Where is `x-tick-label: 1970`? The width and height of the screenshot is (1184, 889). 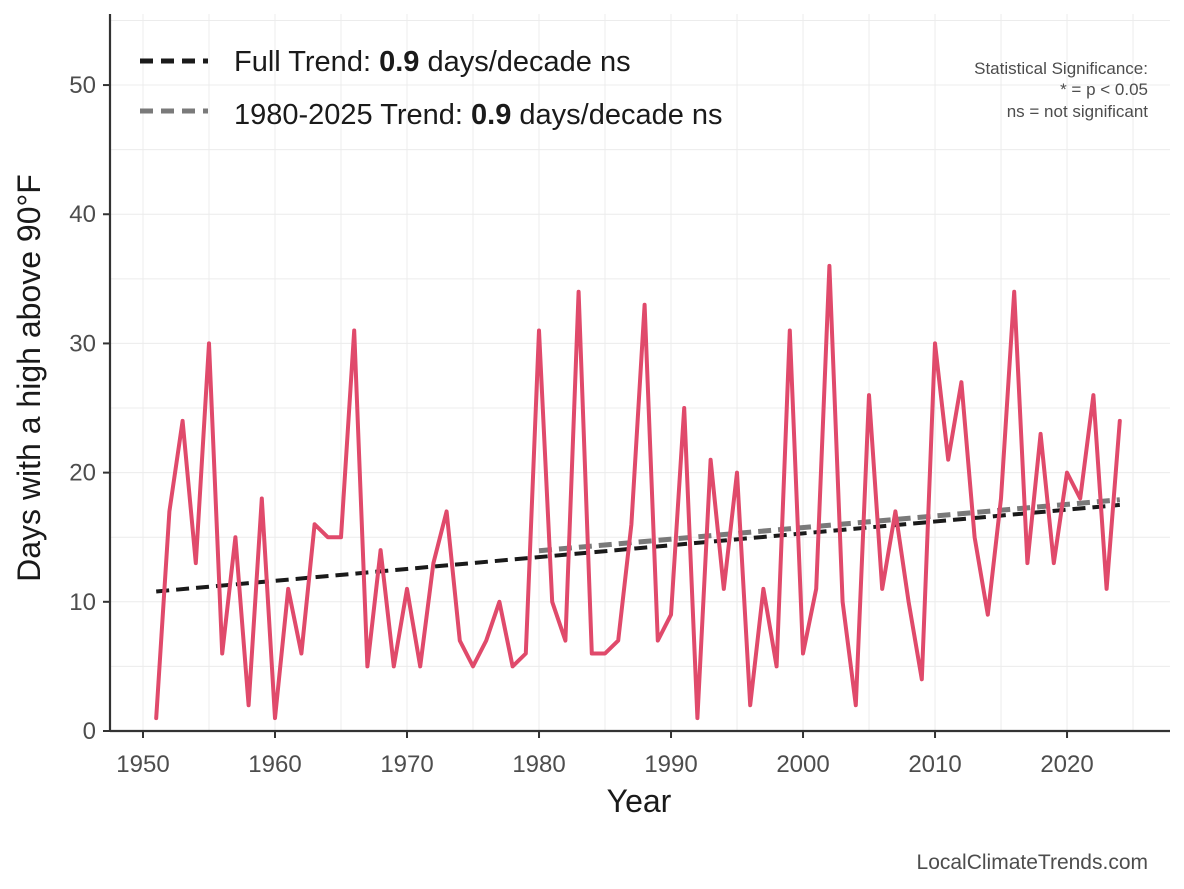
x-tick-label: 1970 is located at coordinates (406, 764).